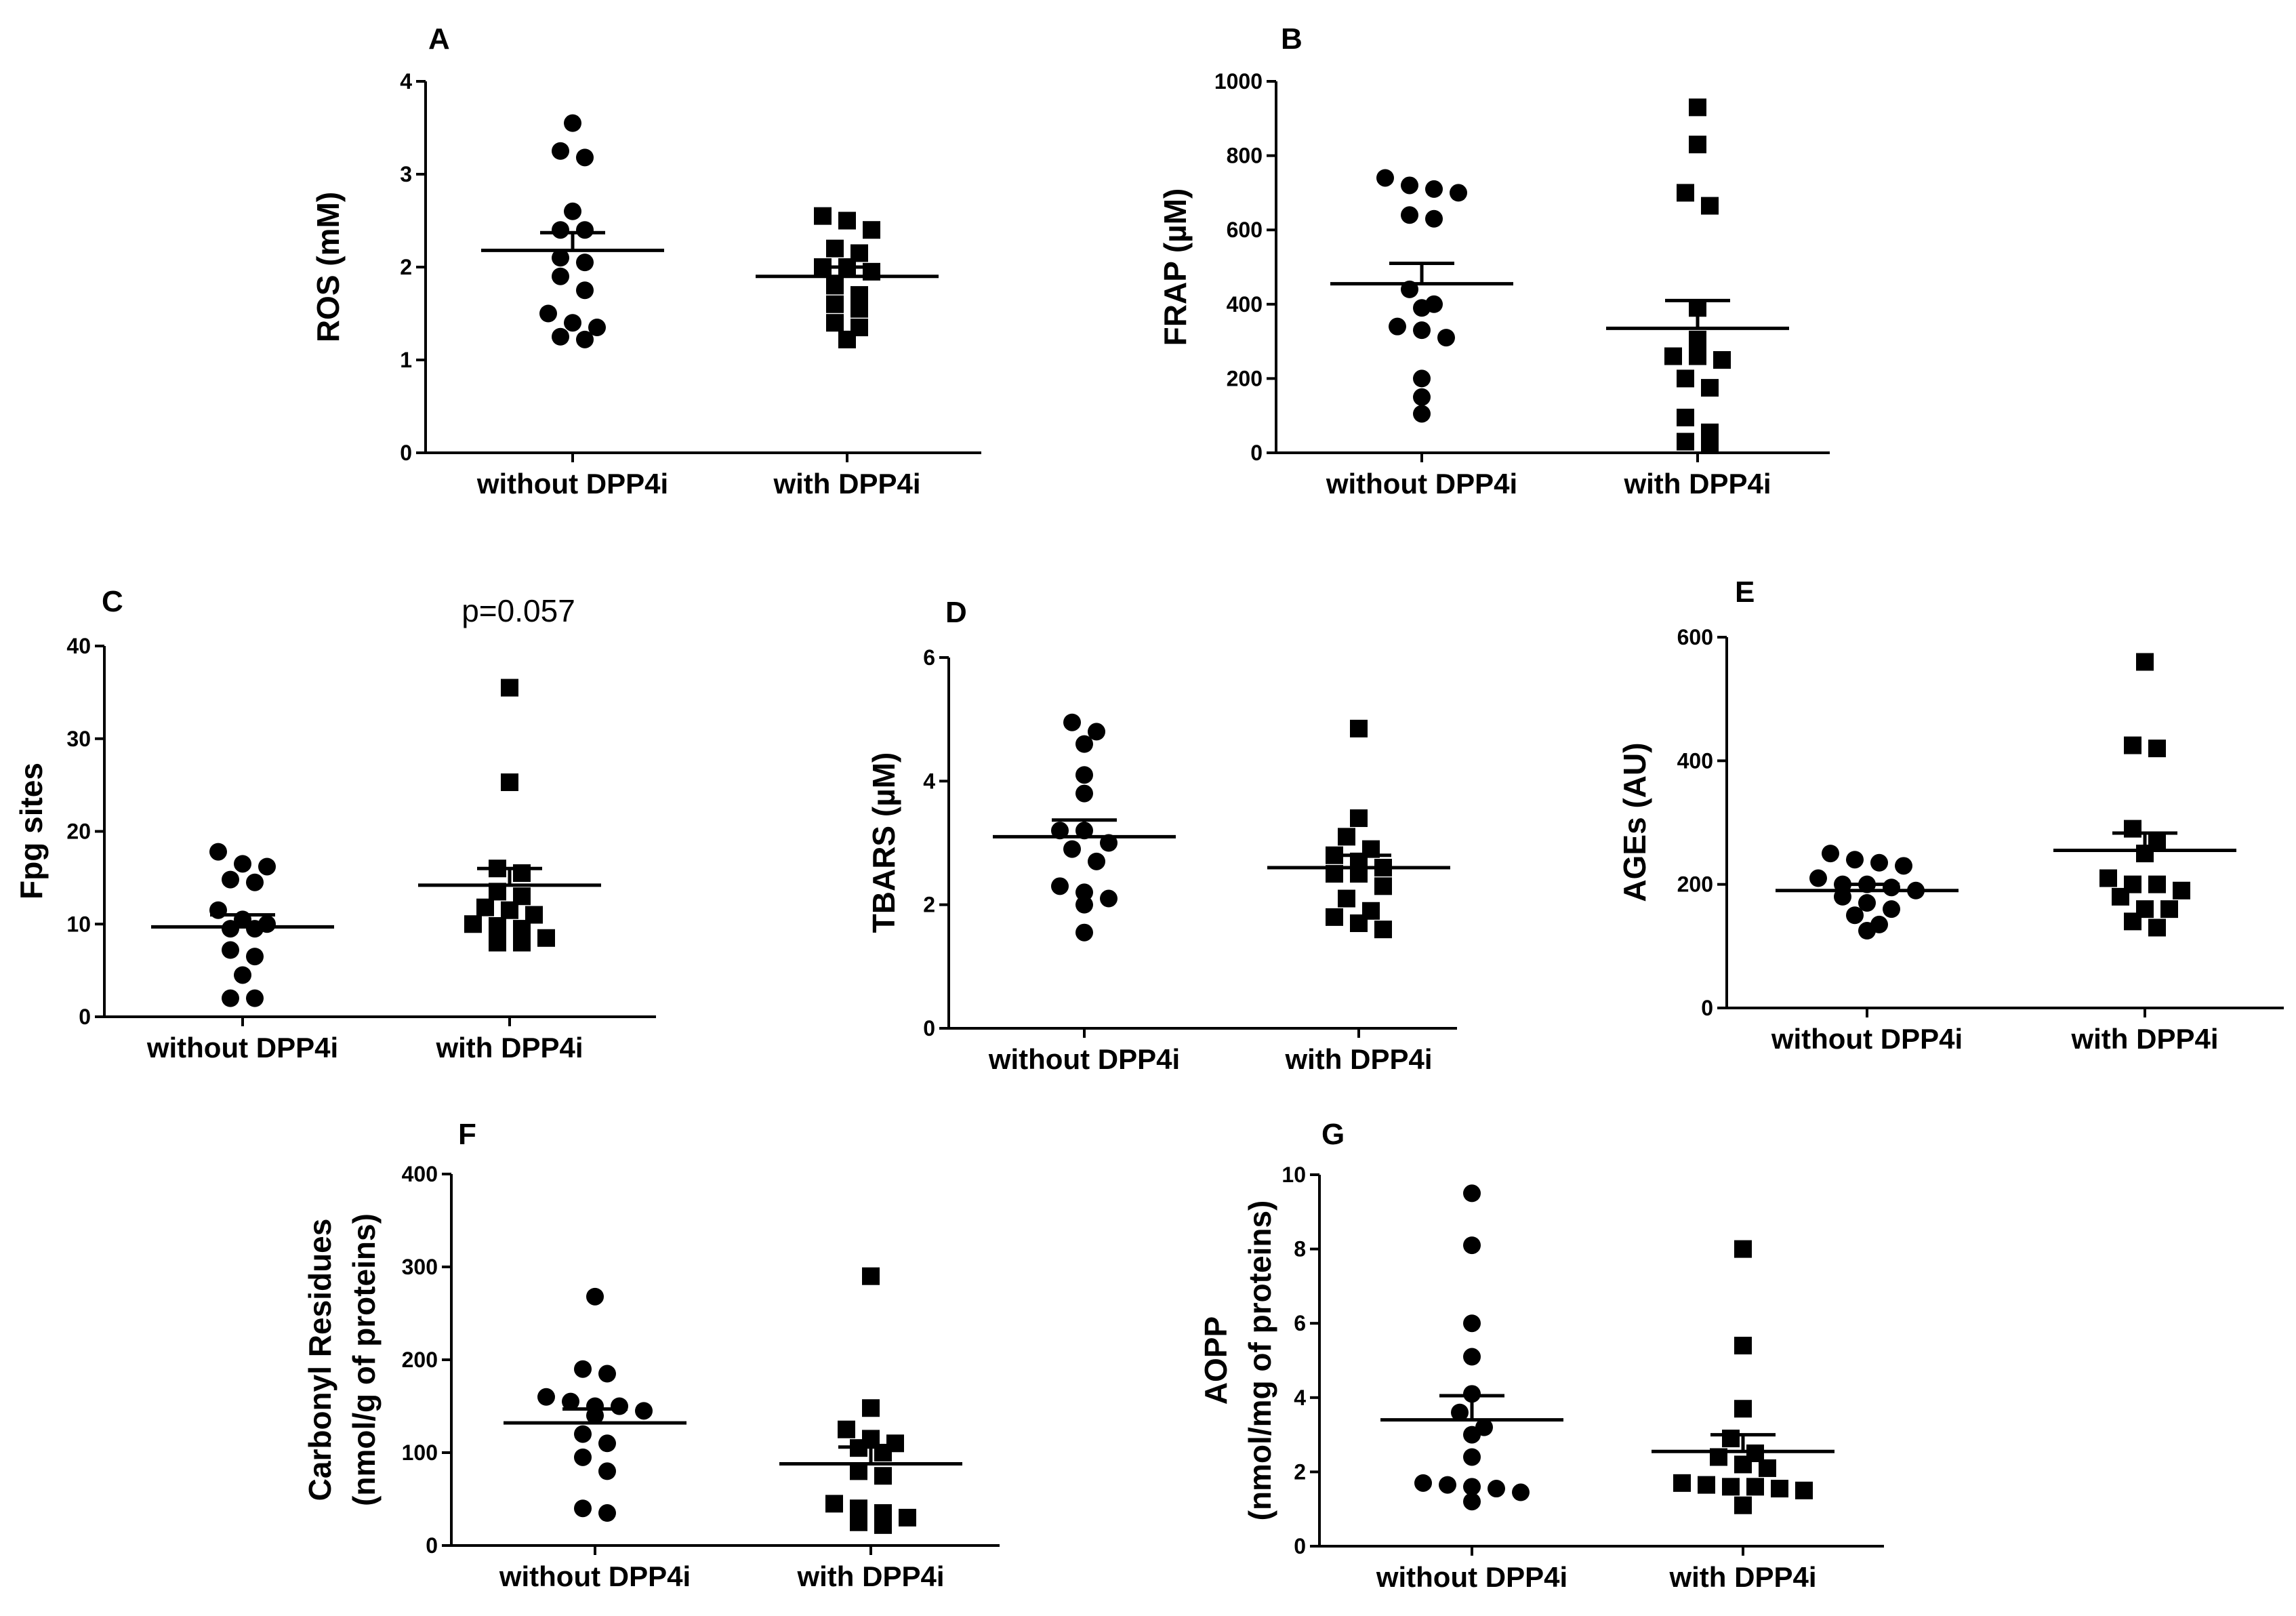 The width and height of the screenshot is (2296, 1616). I want to click on y-tick-label: 1000, so click(1238, 81).